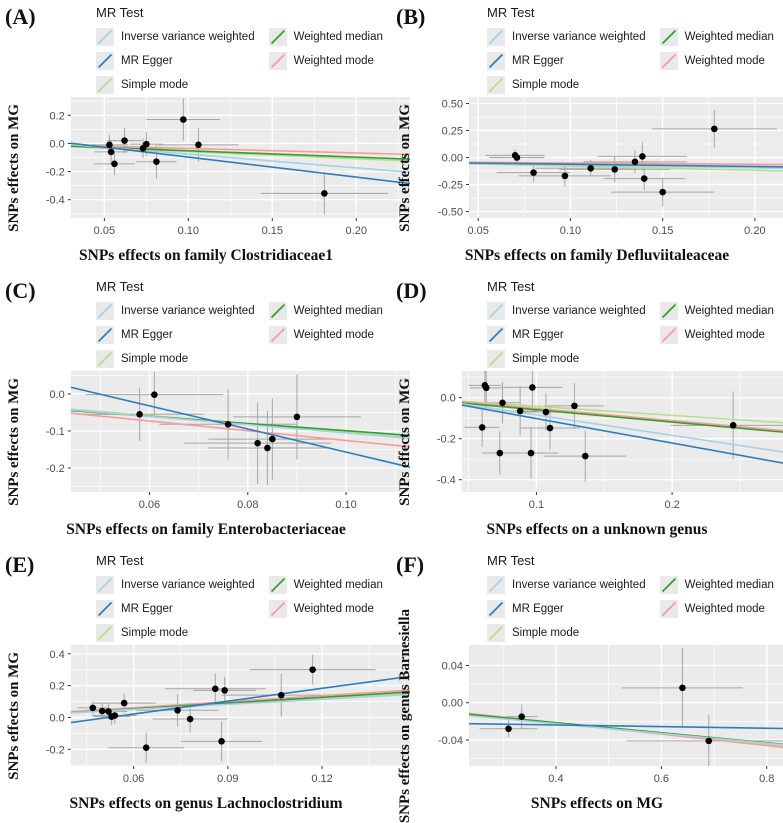 Image resolution: width=783 pixels, height=823 pixels. Describe the element at coordinates (570, 231) in the screenshot. I see `x-tick-label: 0.10` at that location.